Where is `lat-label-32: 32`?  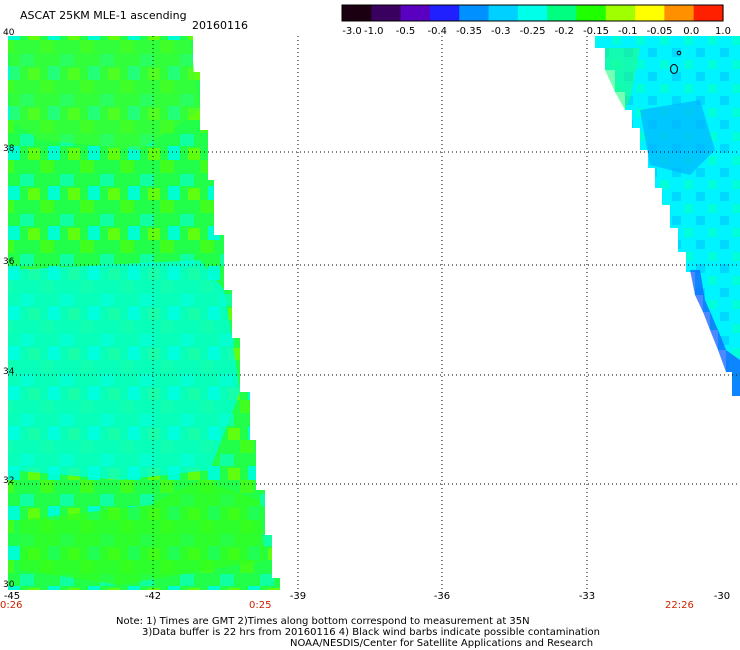
lat-label-32: 32 is located at coordinates (9, 481).